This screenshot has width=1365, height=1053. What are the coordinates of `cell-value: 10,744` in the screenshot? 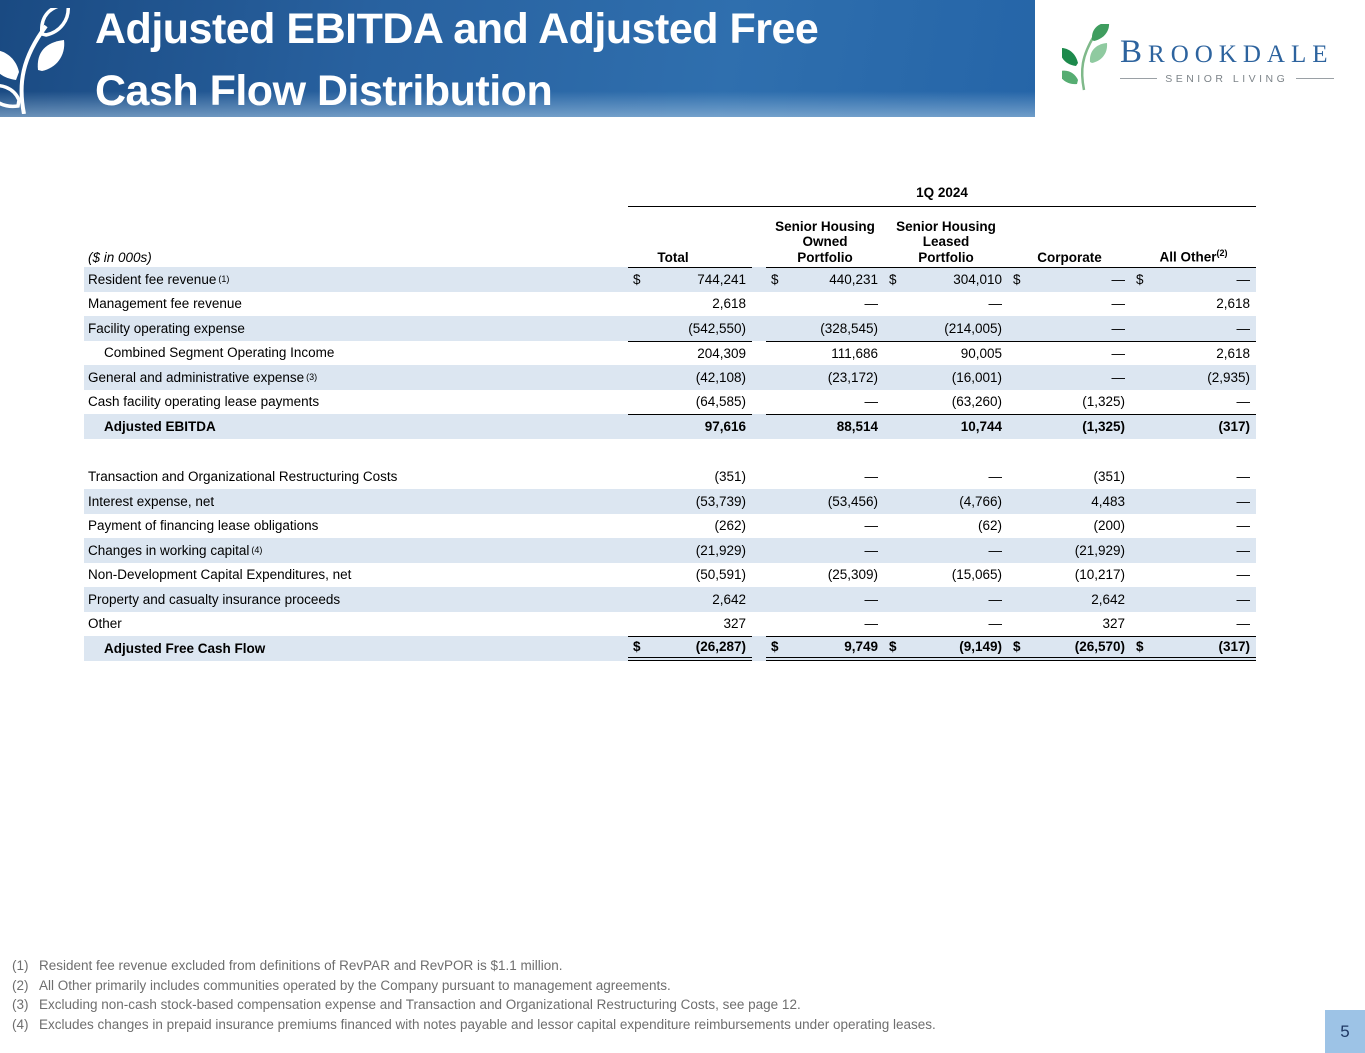 It's located at (981, 427).